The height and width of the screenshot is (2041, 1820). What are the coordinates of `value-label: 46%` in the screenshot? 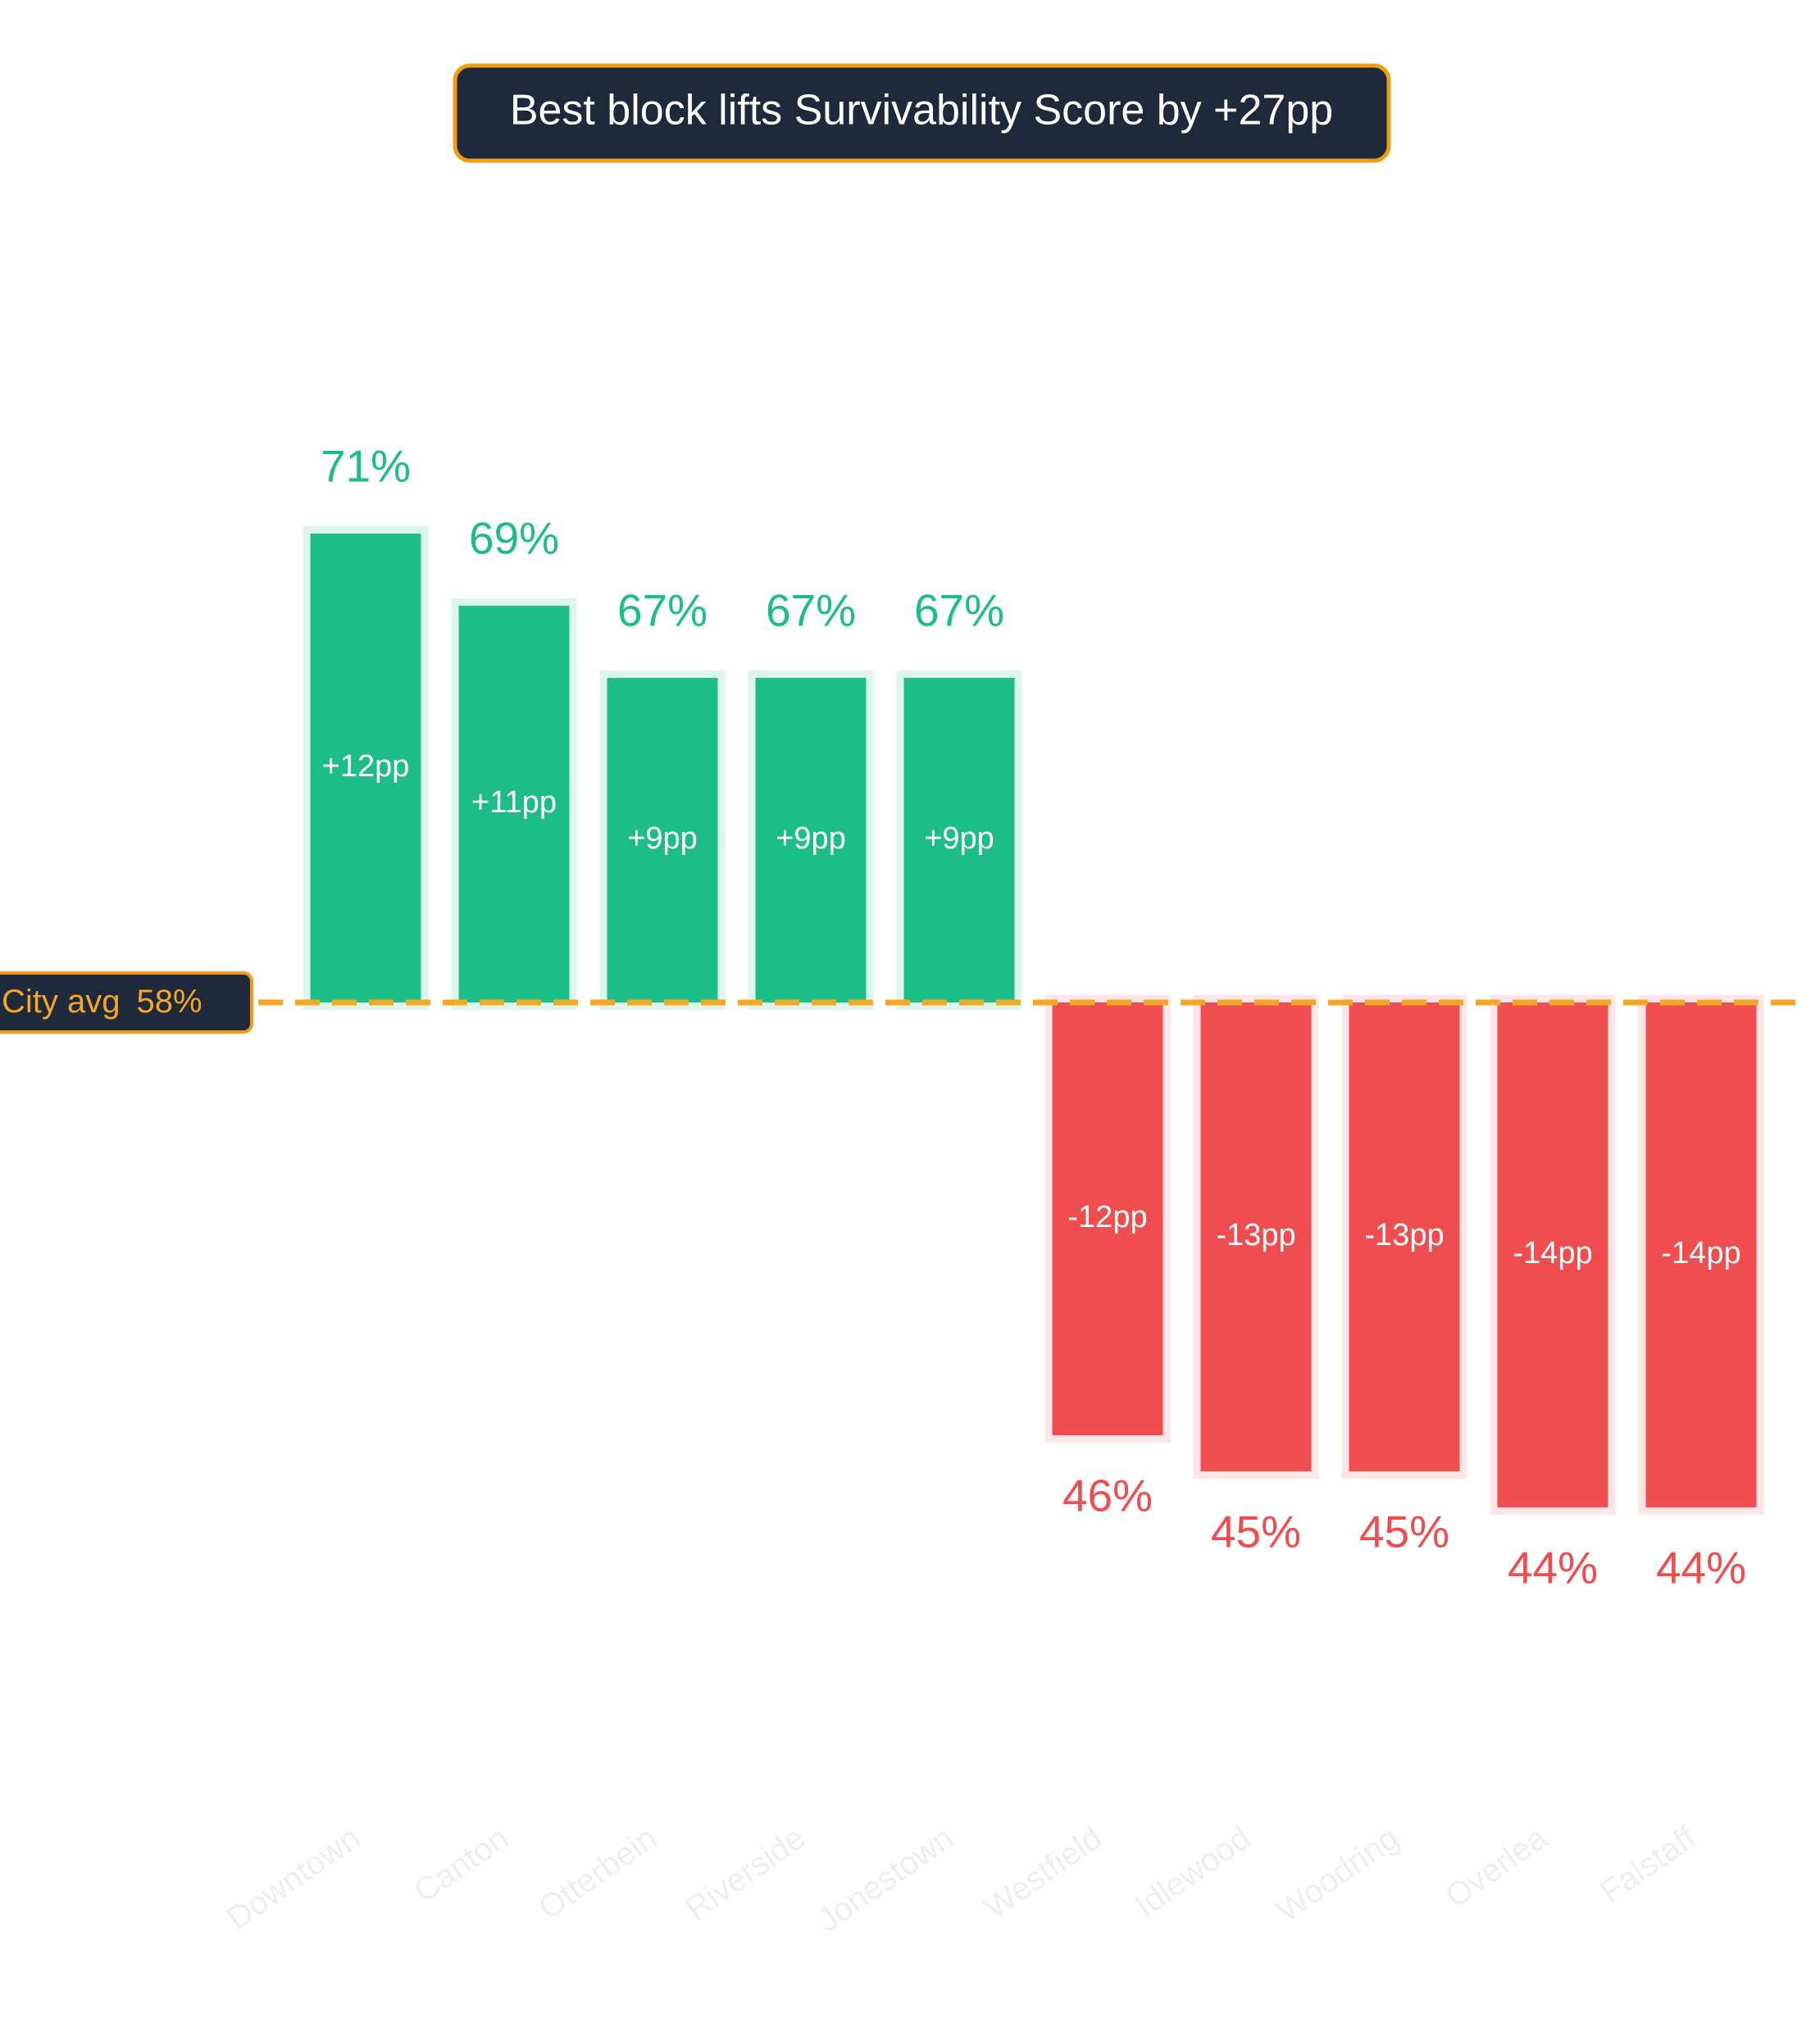 It's located at (1108, 1496).